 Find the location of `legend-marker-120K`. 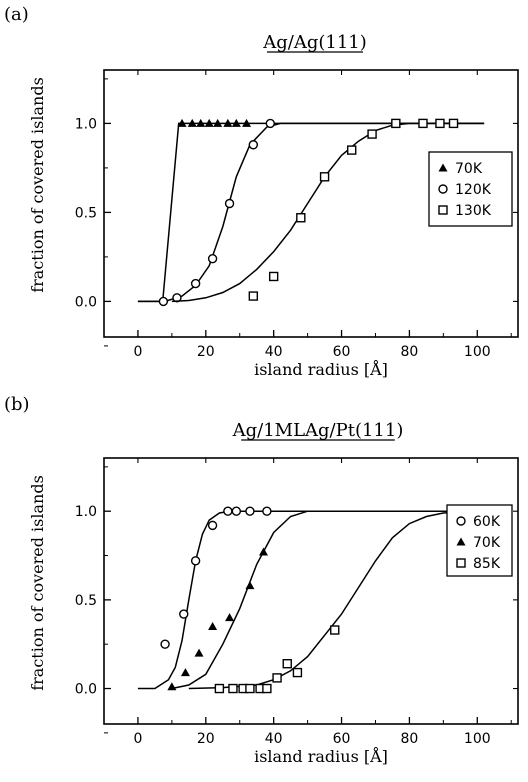

legend-marker-120K is located at coordinates (443, 189).